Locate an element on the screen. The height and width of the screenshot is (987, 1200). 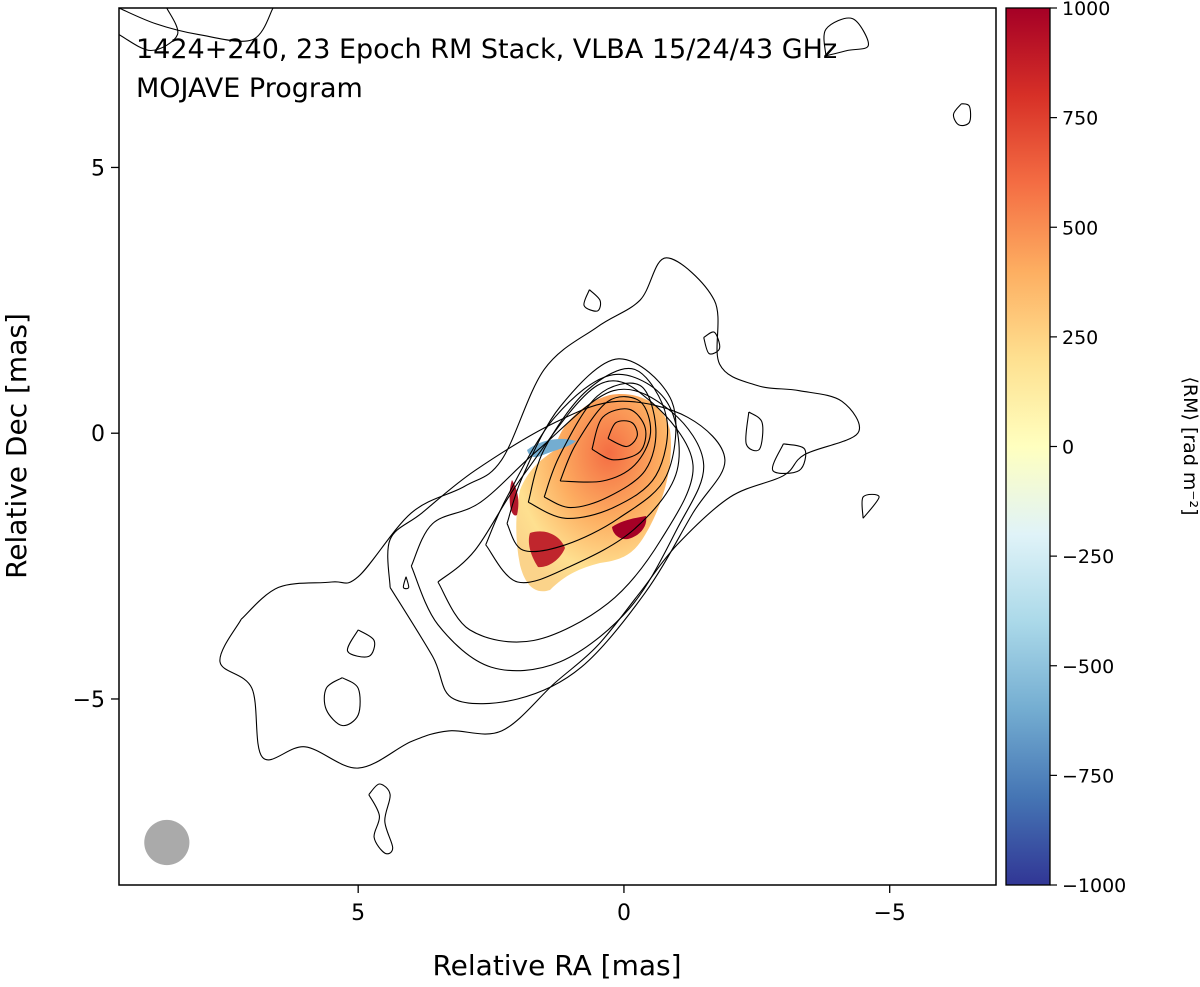
x-tick-label: 5 is located at coordinates (358, 913).